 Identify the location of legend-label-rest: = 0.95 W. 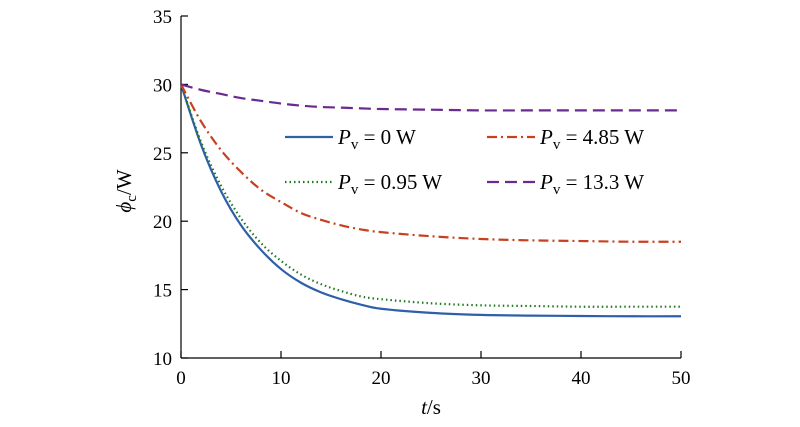
(400, 182).